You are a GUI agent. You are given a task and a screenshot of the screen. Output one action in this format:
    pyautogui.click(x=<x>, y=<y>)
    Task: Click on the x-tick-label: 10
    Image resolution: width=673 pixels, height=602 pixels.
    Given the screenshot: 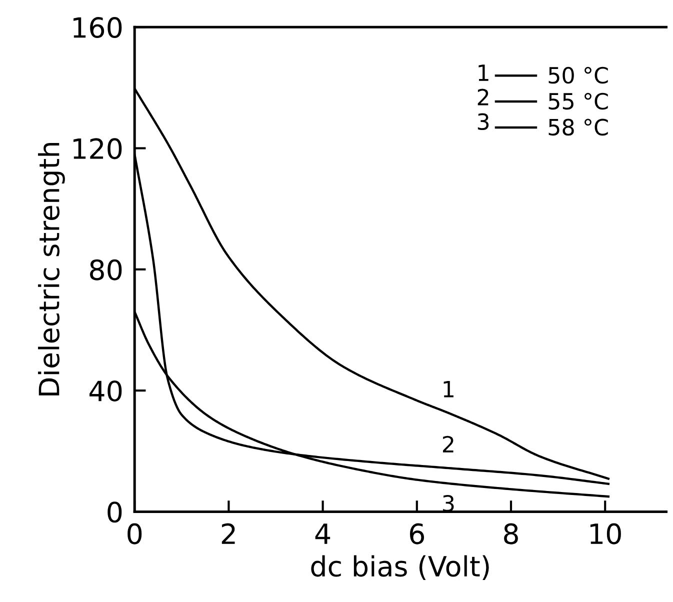 What is the action you would take?
    pyautogui.click(x=605, y=533)
    